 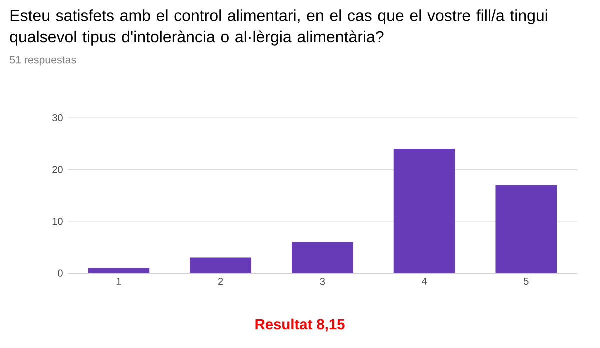 What do you see at coordinates (57, 118) in the screenshot?
I see `y-tick-label: 30` at bounding box center [57, 118].